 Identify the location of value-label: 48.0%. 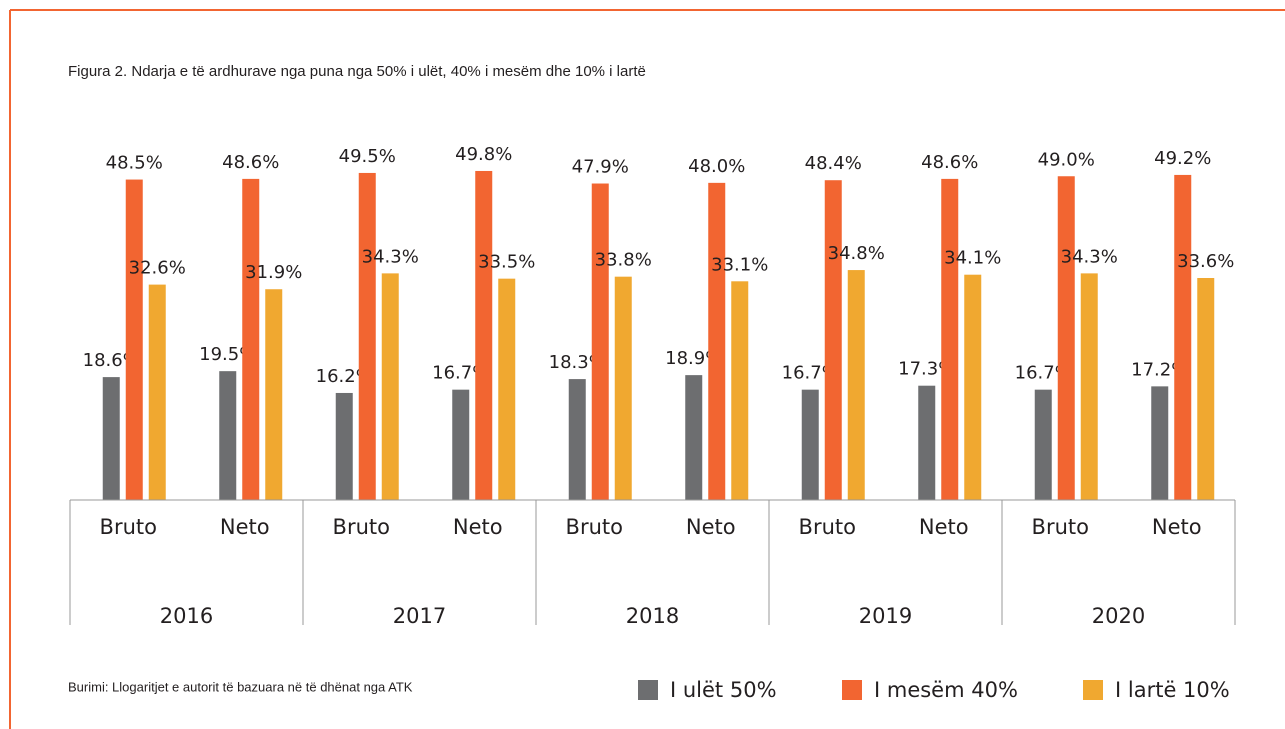
(716, 166).